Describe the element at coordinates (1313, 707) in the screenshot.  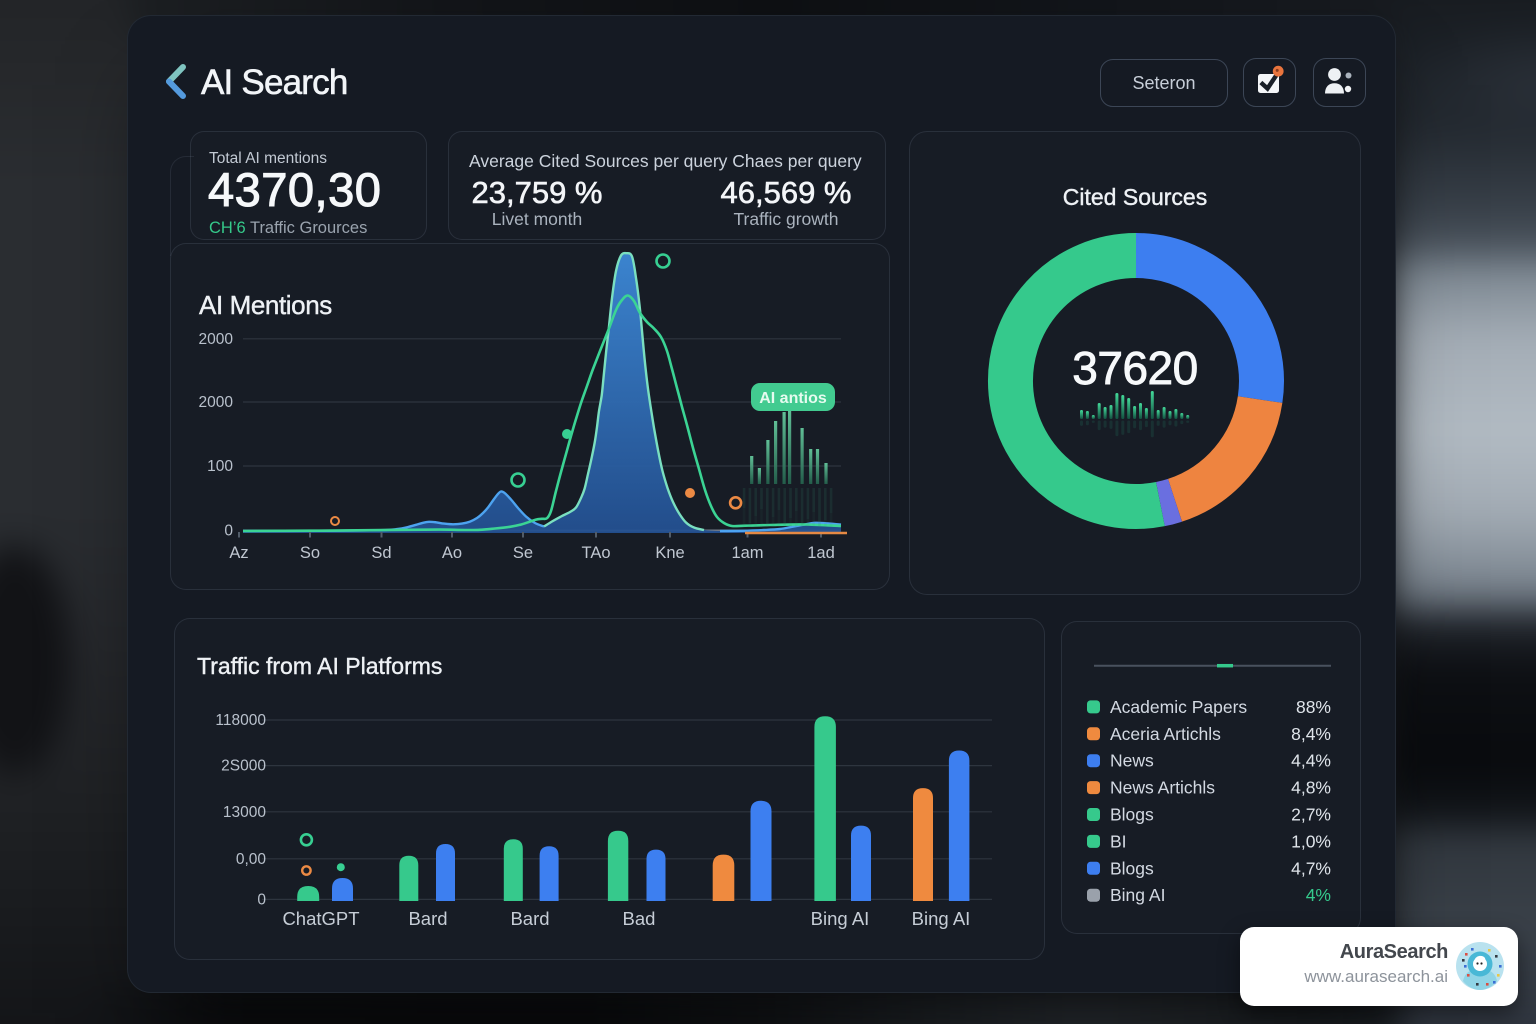
I see `svg-text: 88%` at that location.